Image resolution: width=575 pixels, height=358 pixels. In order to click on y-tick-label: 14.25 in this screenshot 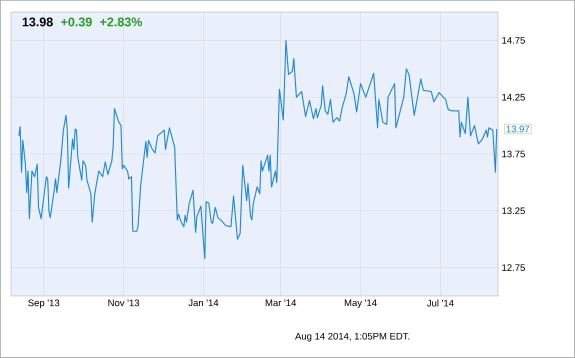, I will do `click(513, 97)`.